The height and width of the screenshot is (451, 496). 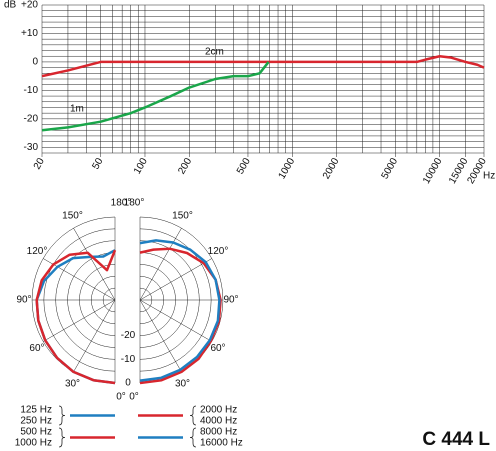 I want to click on series-label: 2cm, so click(x=214, y=52).